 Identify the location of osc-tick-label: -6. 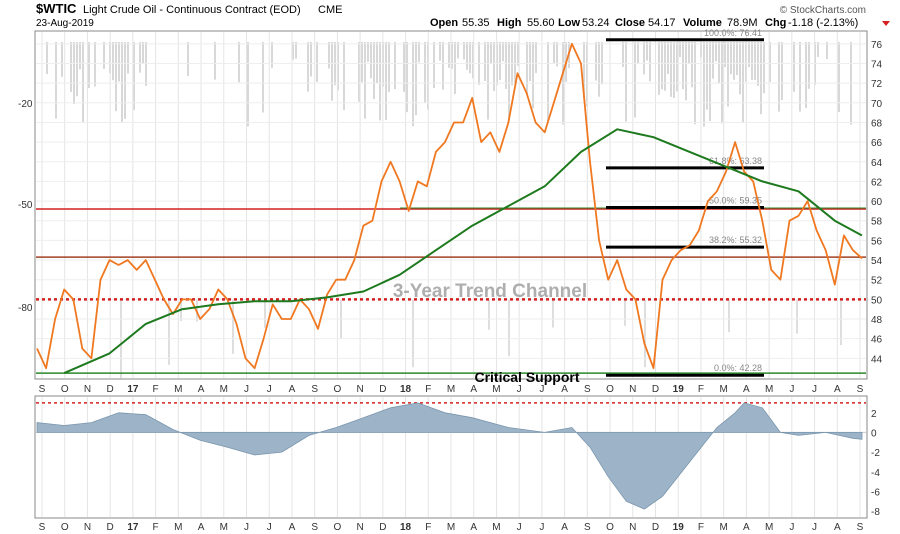
(875, 492).